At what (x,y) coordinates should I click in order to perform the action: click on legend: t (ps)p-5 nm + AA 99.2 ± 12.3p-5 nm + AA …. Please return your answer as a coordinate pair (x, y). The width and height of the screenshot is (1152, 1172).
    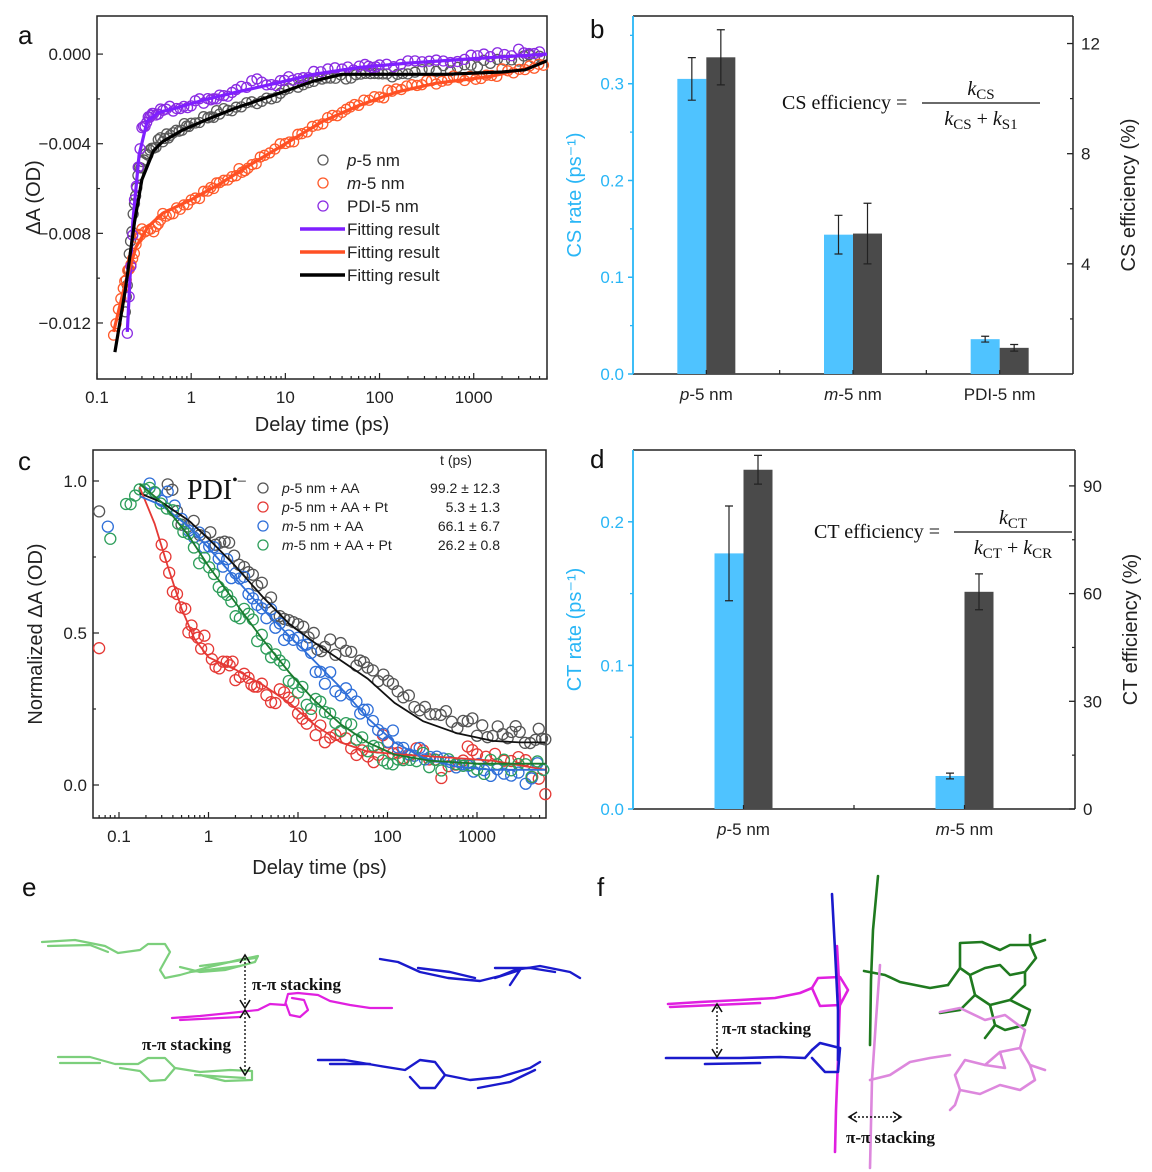
    Looking at the image, I should click on (378, 502).